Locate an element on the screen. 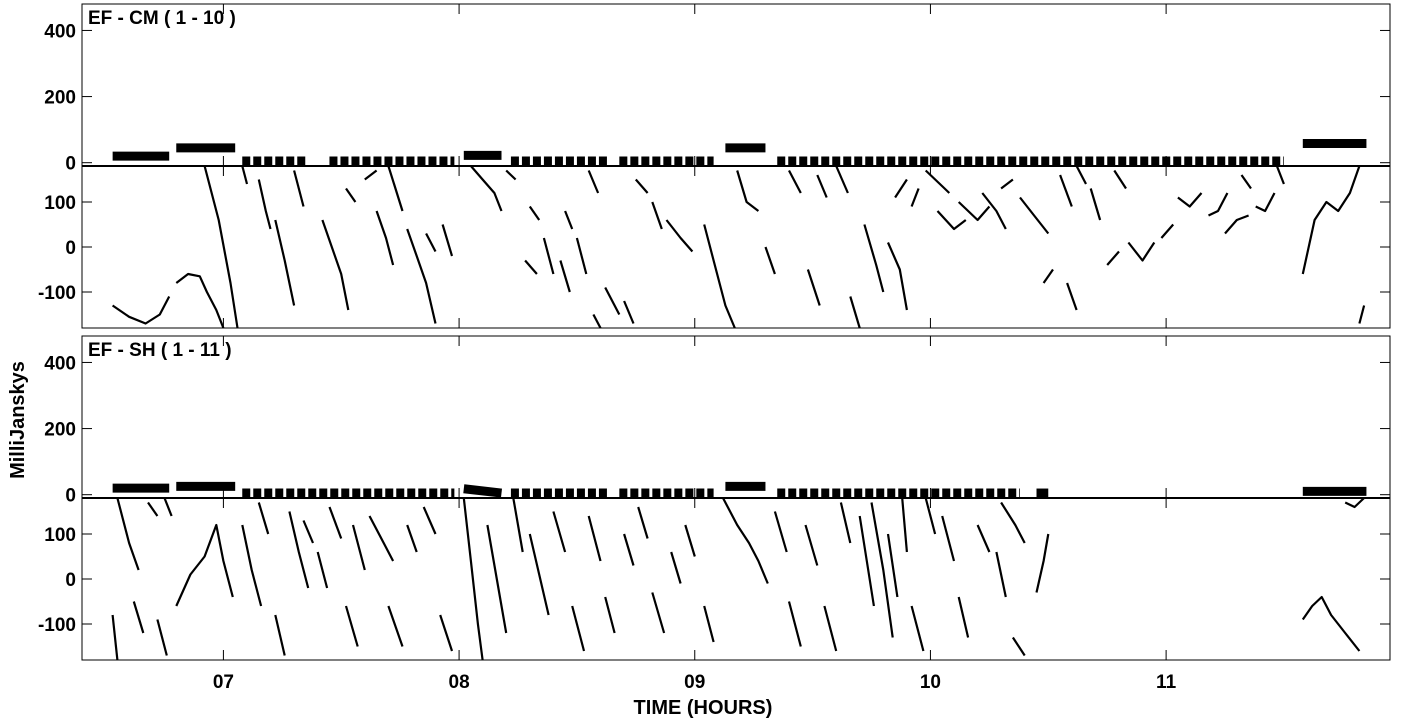  phase-tick-label: -100 is located at coordinates (57, 625).